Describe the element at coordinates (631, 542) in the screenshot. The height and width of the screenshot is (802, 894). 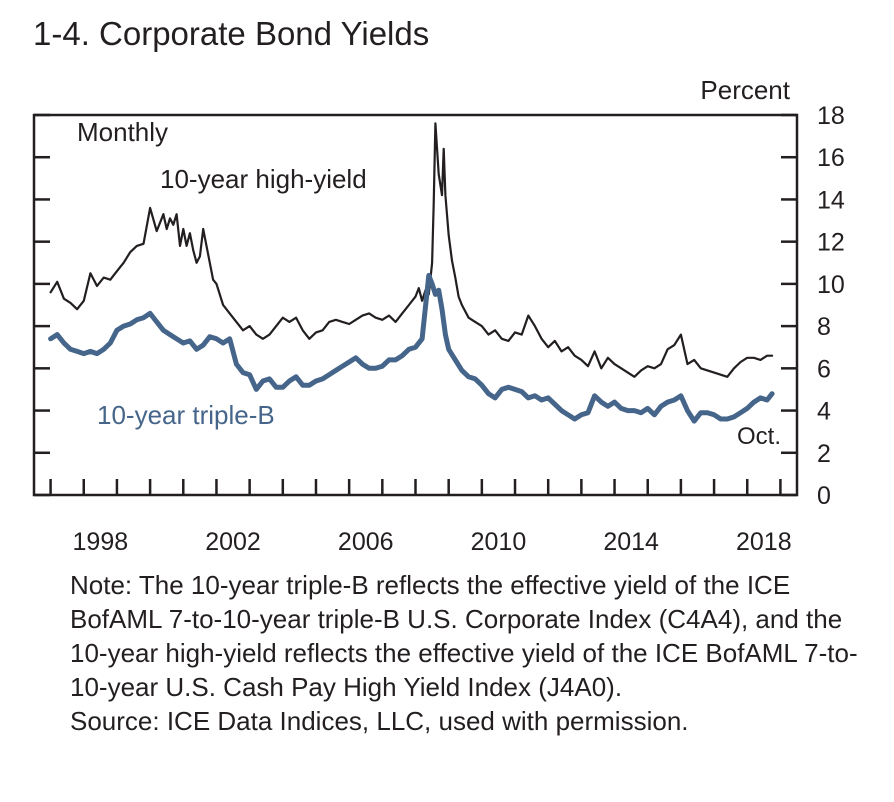
I see `x-tick-label: 2014` at that location.